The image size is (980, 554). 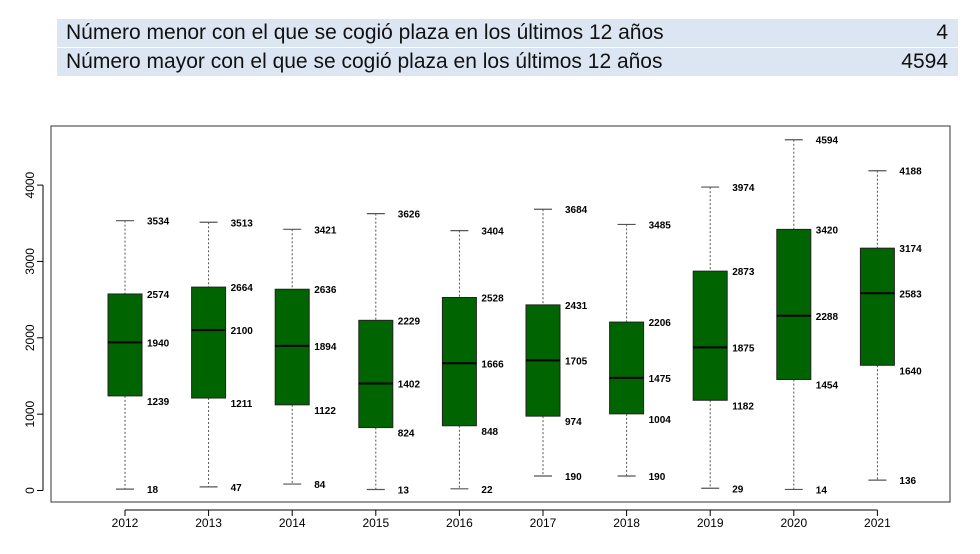 What do you see at coordinates (158, 402) in the screenshot?
I see `label-q1-2012: 1239` at bounding box center [158, 402].